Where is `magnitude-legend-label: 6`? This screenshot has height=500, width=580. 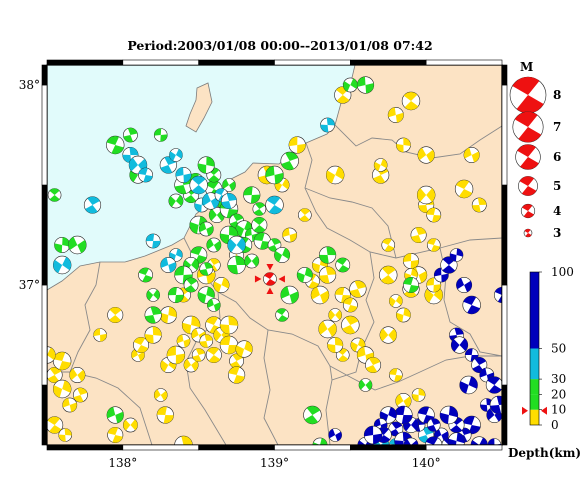 magnitude-legend-label: 6 is located at coordinates (557, 157).